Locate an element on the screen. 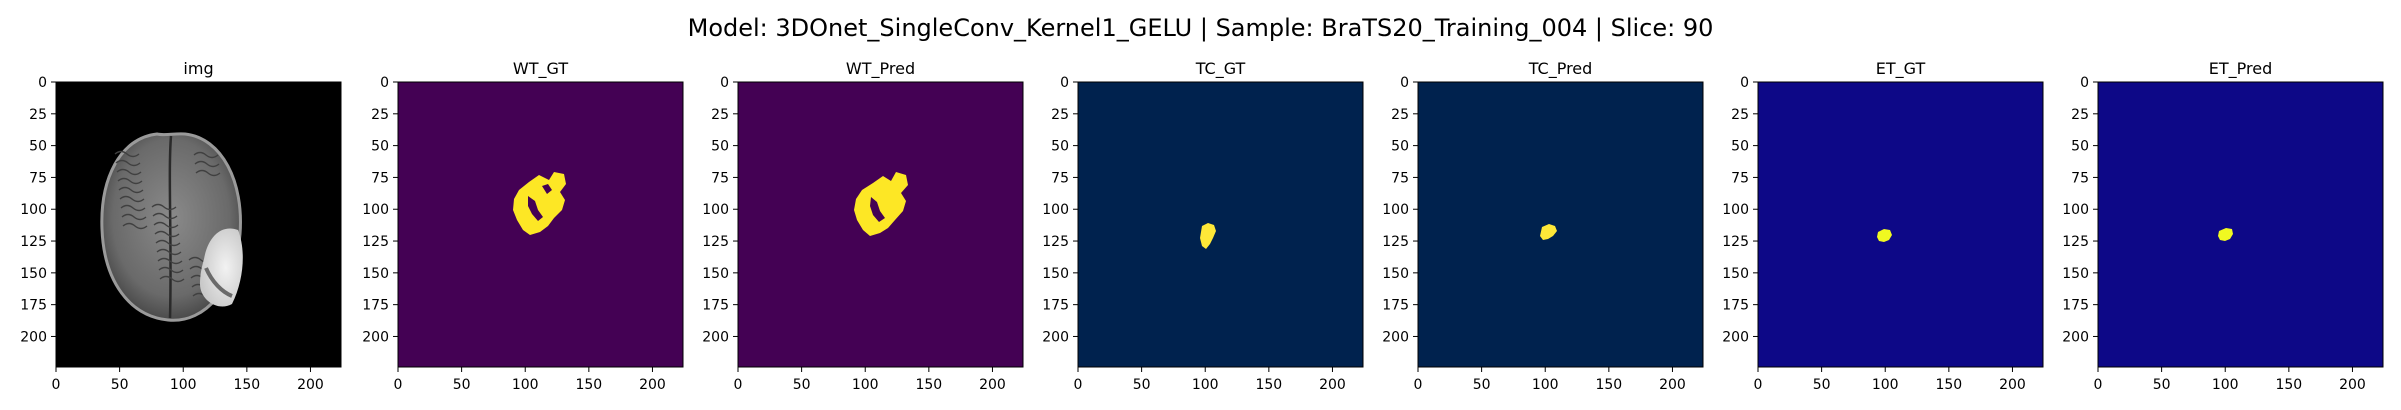 The image size is (2401, 410). lesion-hyperintensity is located at coordinates (221, 267).